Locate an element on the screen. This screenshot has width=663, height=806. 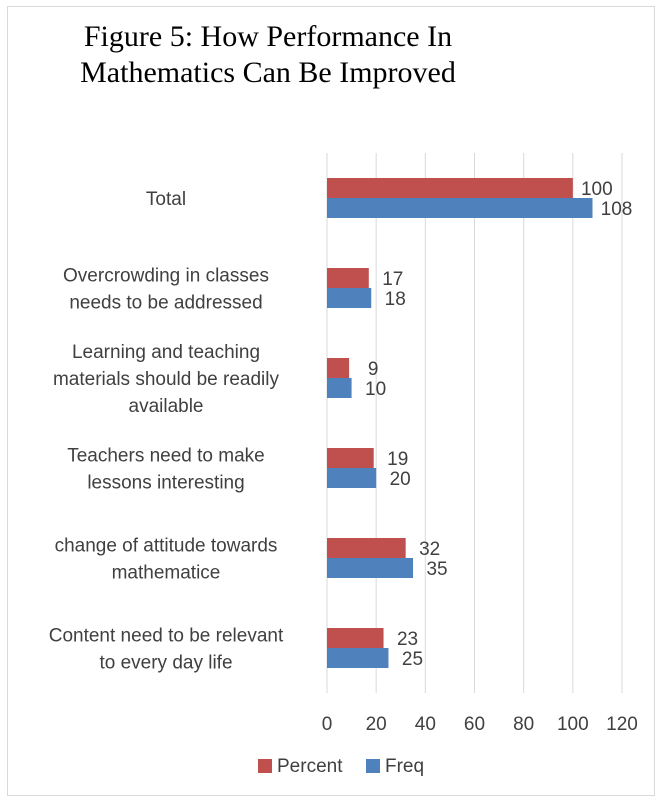
legend-swatch-percent is located at coordinates (265, 766).